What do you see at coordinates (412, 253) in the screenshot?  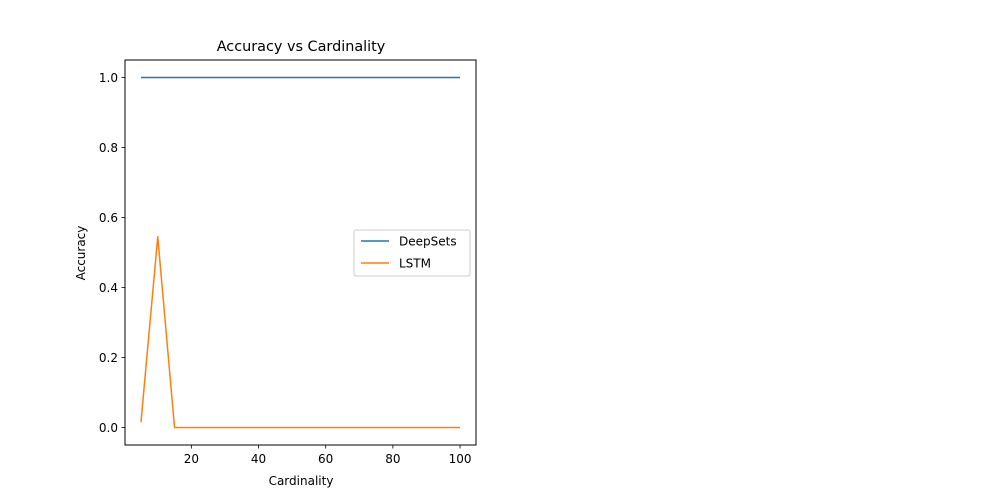 I see `legend: DeepSets LSTM` at bounding box center [412, 253].